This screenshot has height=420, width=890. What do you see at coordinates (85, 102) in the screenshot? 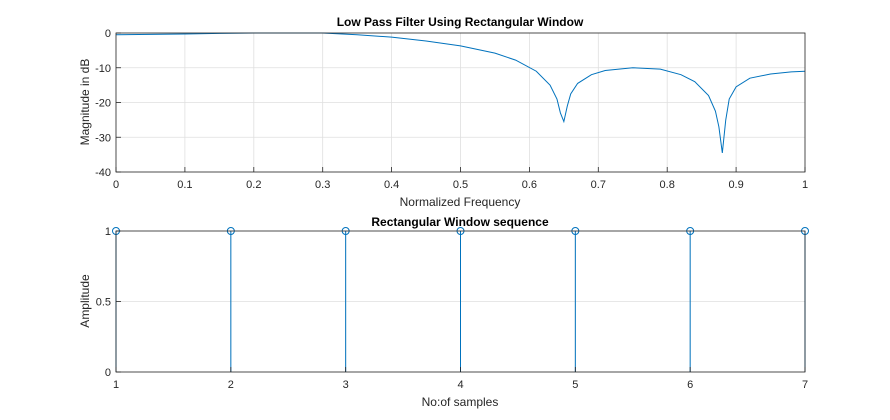
I see `magnitude-y-axis-label: Magnitude in dB` at bounding box center [85, 102].